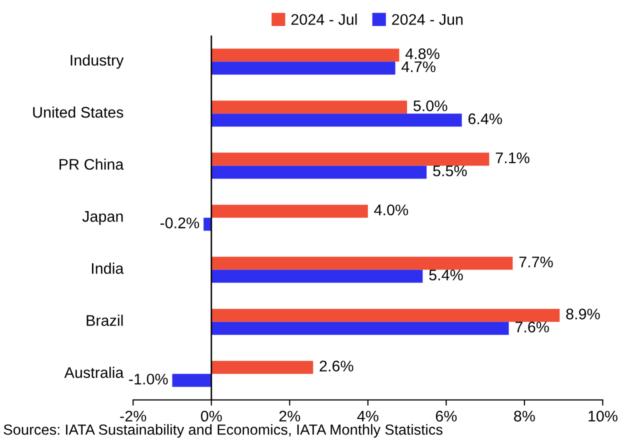 The height and width of the screenshot is (439, 622). Describe the element at coordinates (450, 171) in the screenshot. I see `data-label: 5.5%` at that location.